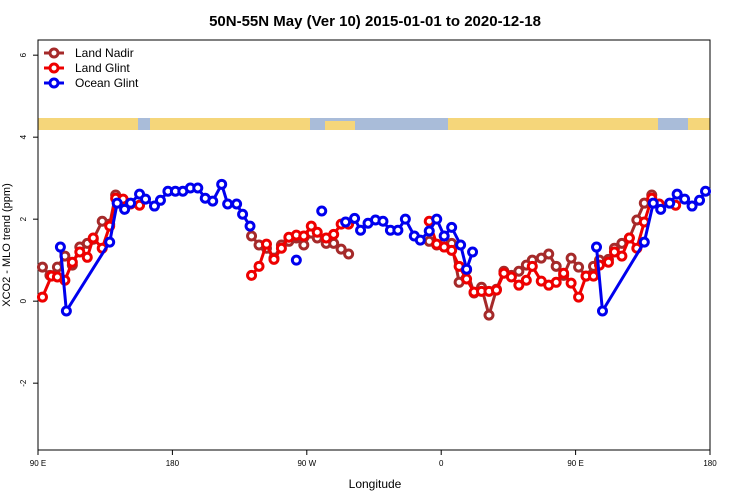 This screenshot has width=750, height=500. What do you see at coordinates (306, 463) in the screenshot?
I see `x-tick-label: 90 W` at bounding box center [306, 463].